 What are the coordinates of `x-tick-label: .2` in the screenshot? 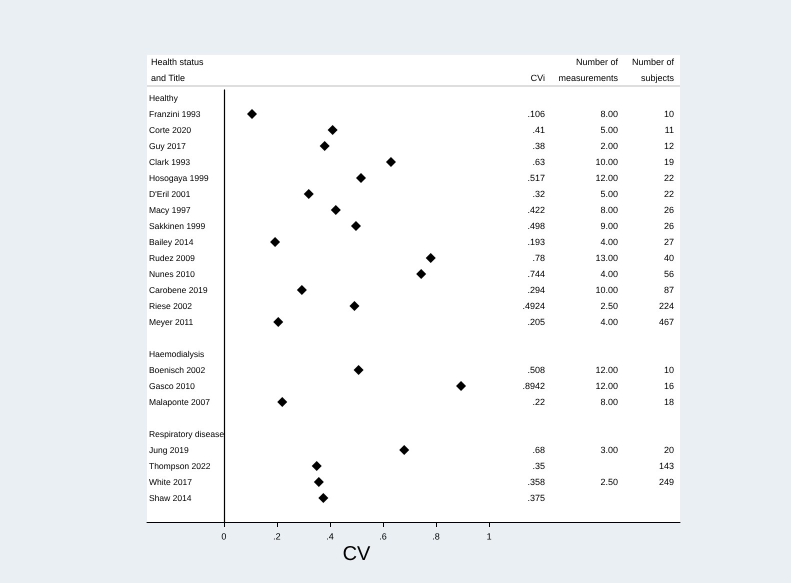 It's located at (277, 537).